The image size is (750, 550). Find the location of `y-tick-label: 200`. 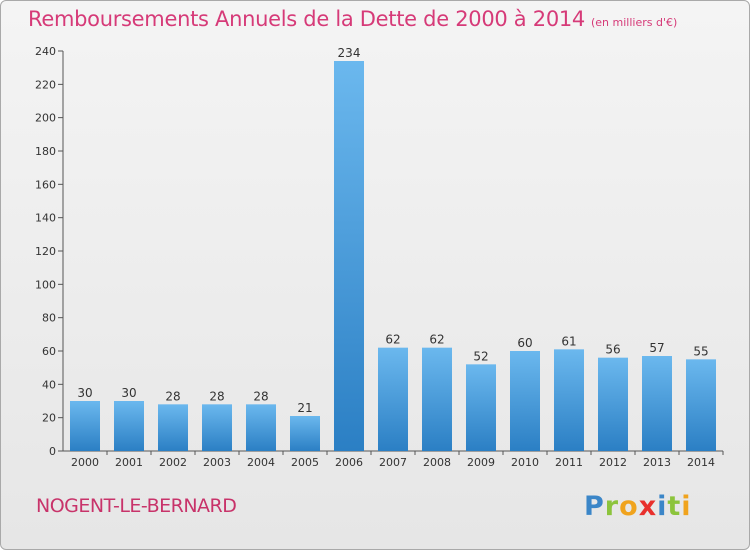

y-tick-label: 200 is located at coordinates (45, 118).